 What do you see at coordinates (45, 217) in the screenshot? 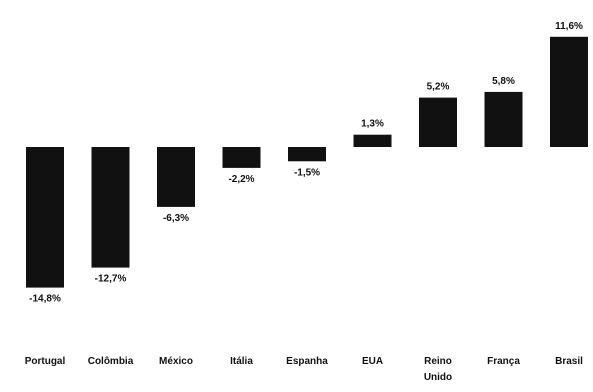
I see `bar-portugal` at bounding box center [45, 217].